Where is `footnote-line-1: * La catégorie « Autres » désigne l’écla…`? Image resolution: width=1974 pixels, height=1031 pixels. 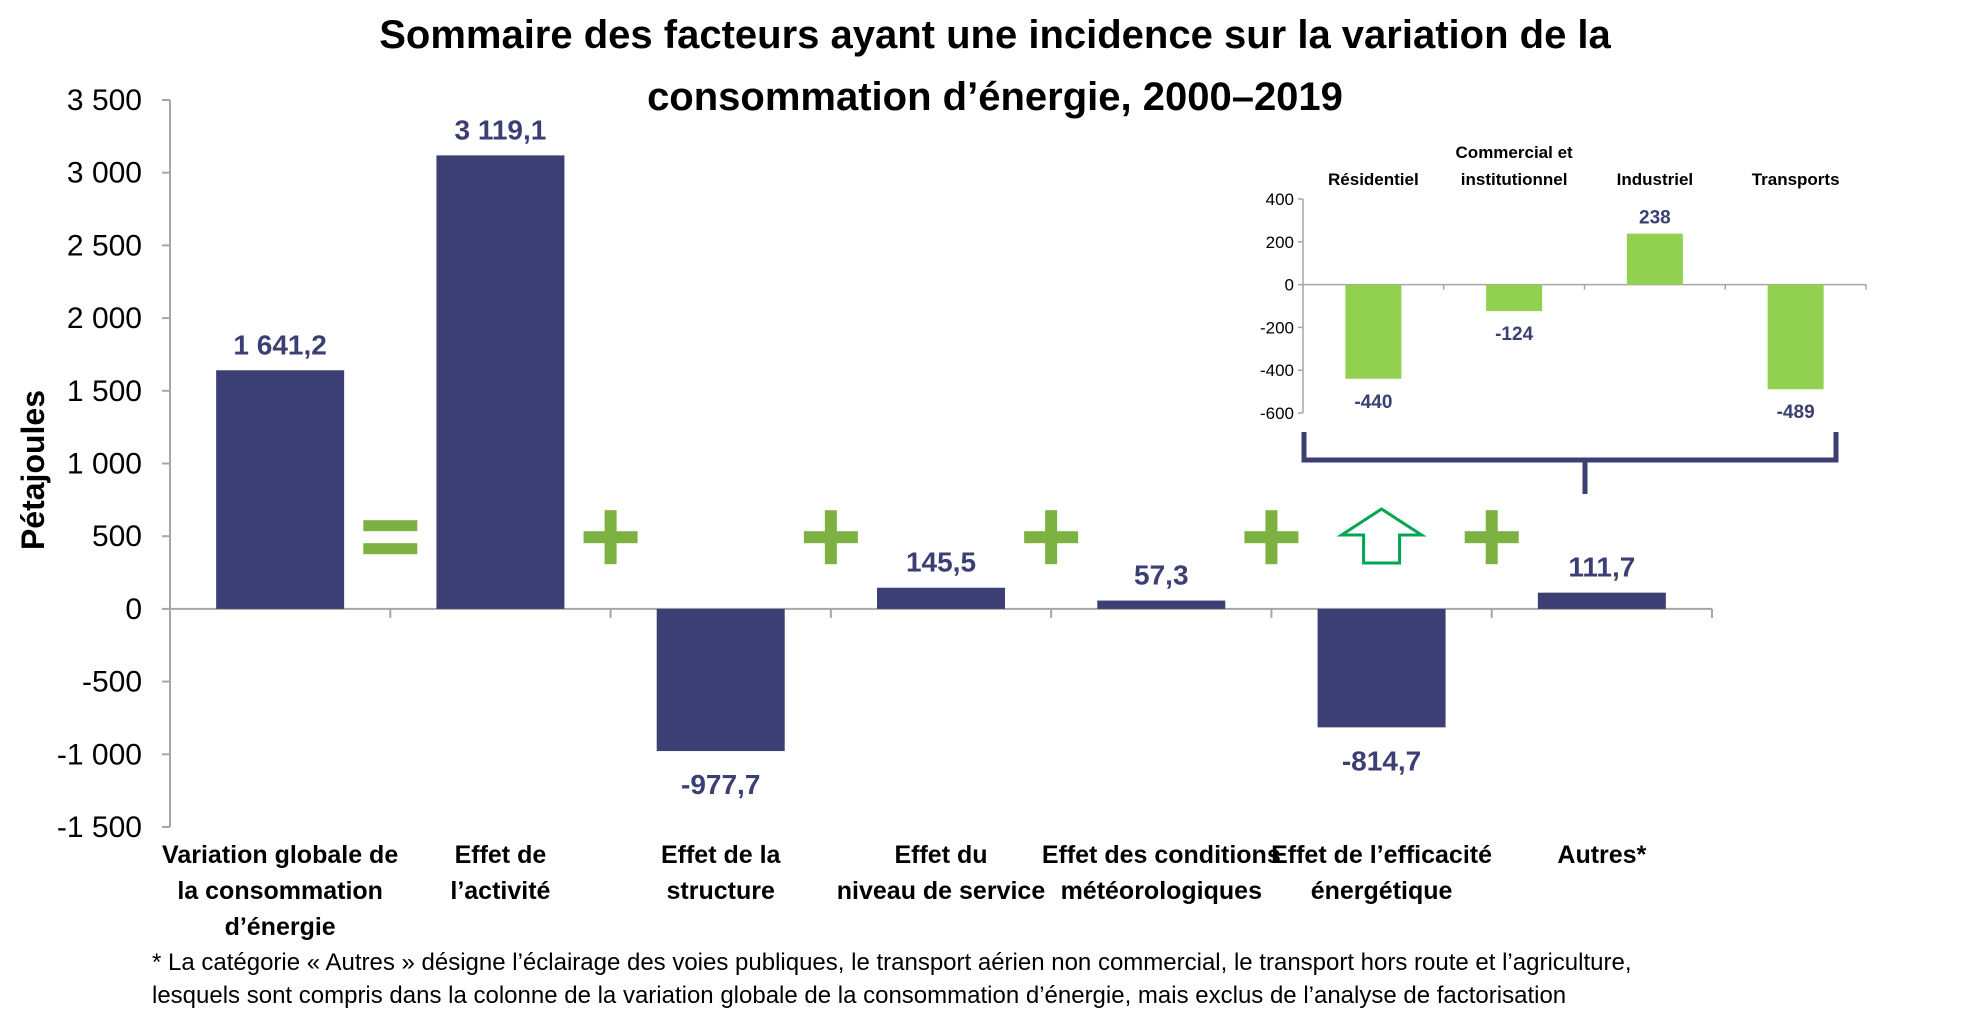
footnote-line-1: * La catégorie « Autres » désigne l’écla… is located at coordinates (891, 962).